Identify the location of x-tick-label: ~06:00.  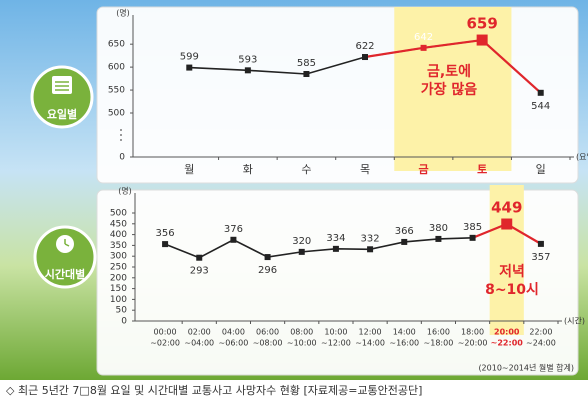
(234, 343).